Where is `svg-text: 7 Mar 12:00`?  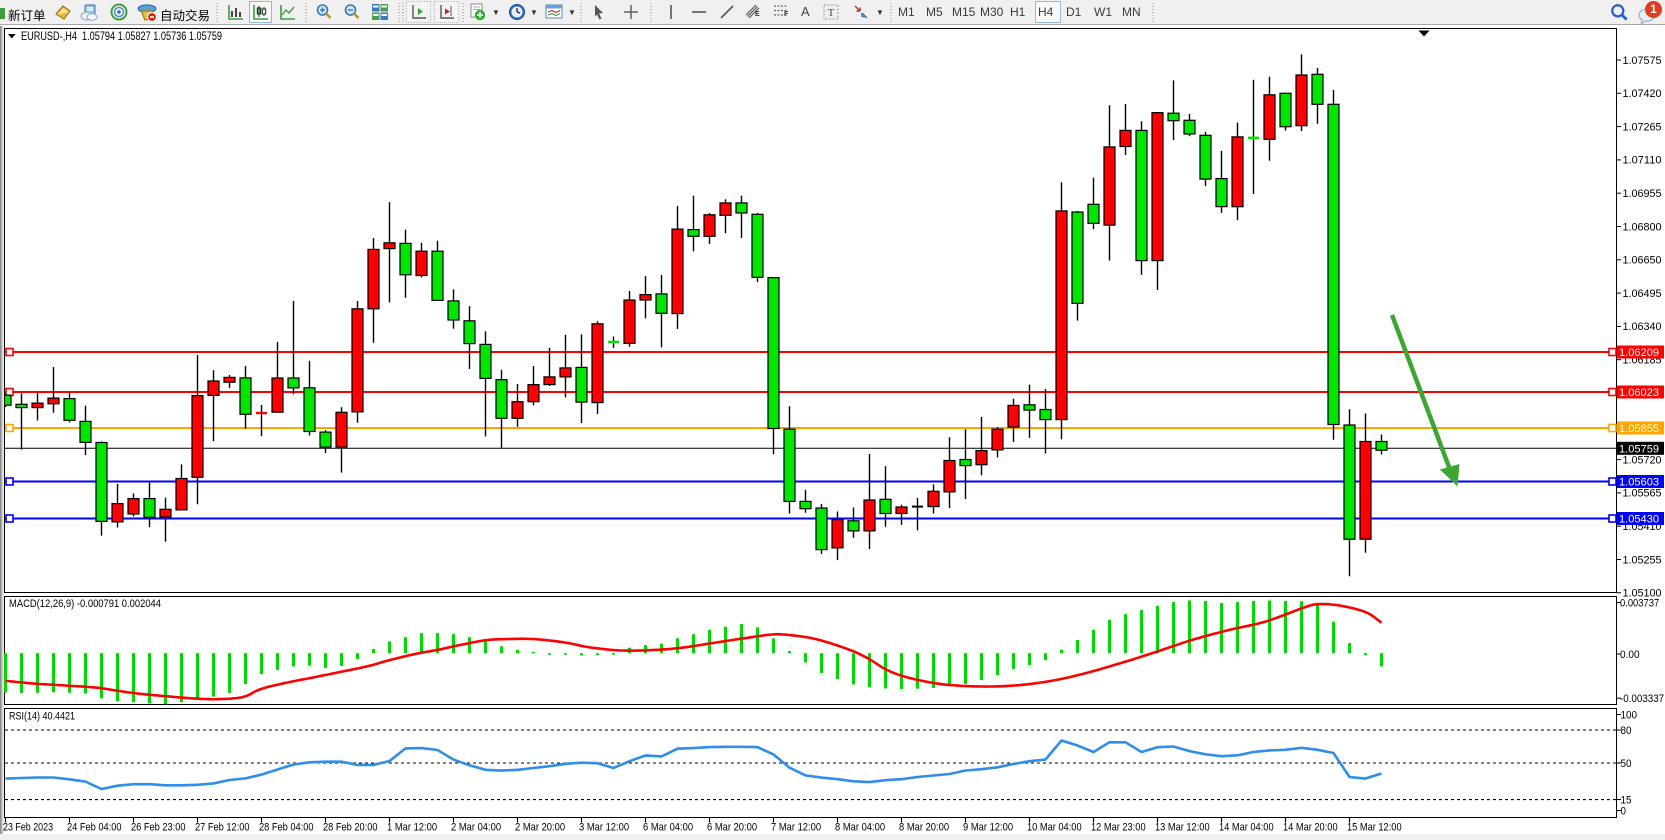
svg-text: 7 Mar 12:00 is located at coordinates (796, 828).